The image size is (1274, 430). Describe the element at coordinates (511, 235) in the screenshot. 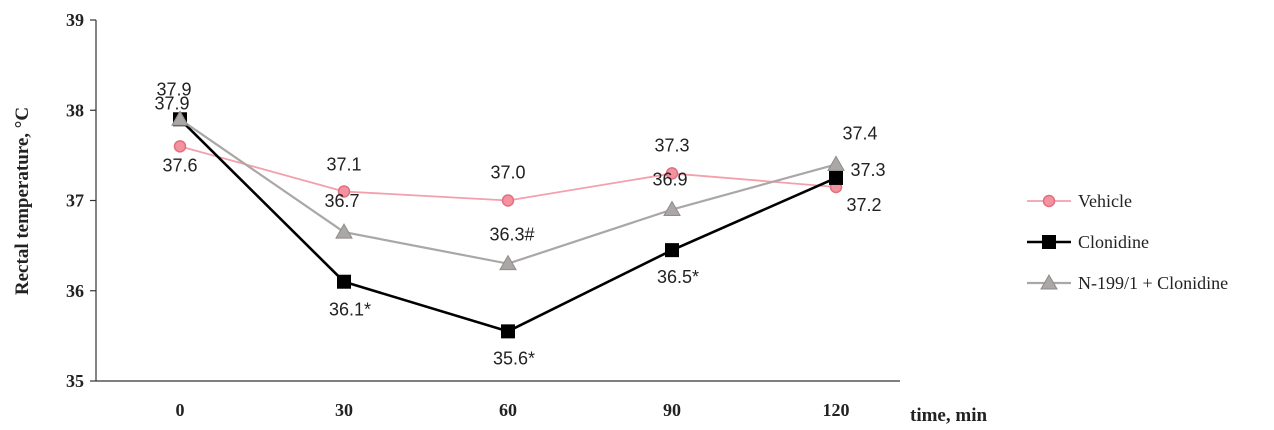

I see `data-label: 36.3#` at that location.